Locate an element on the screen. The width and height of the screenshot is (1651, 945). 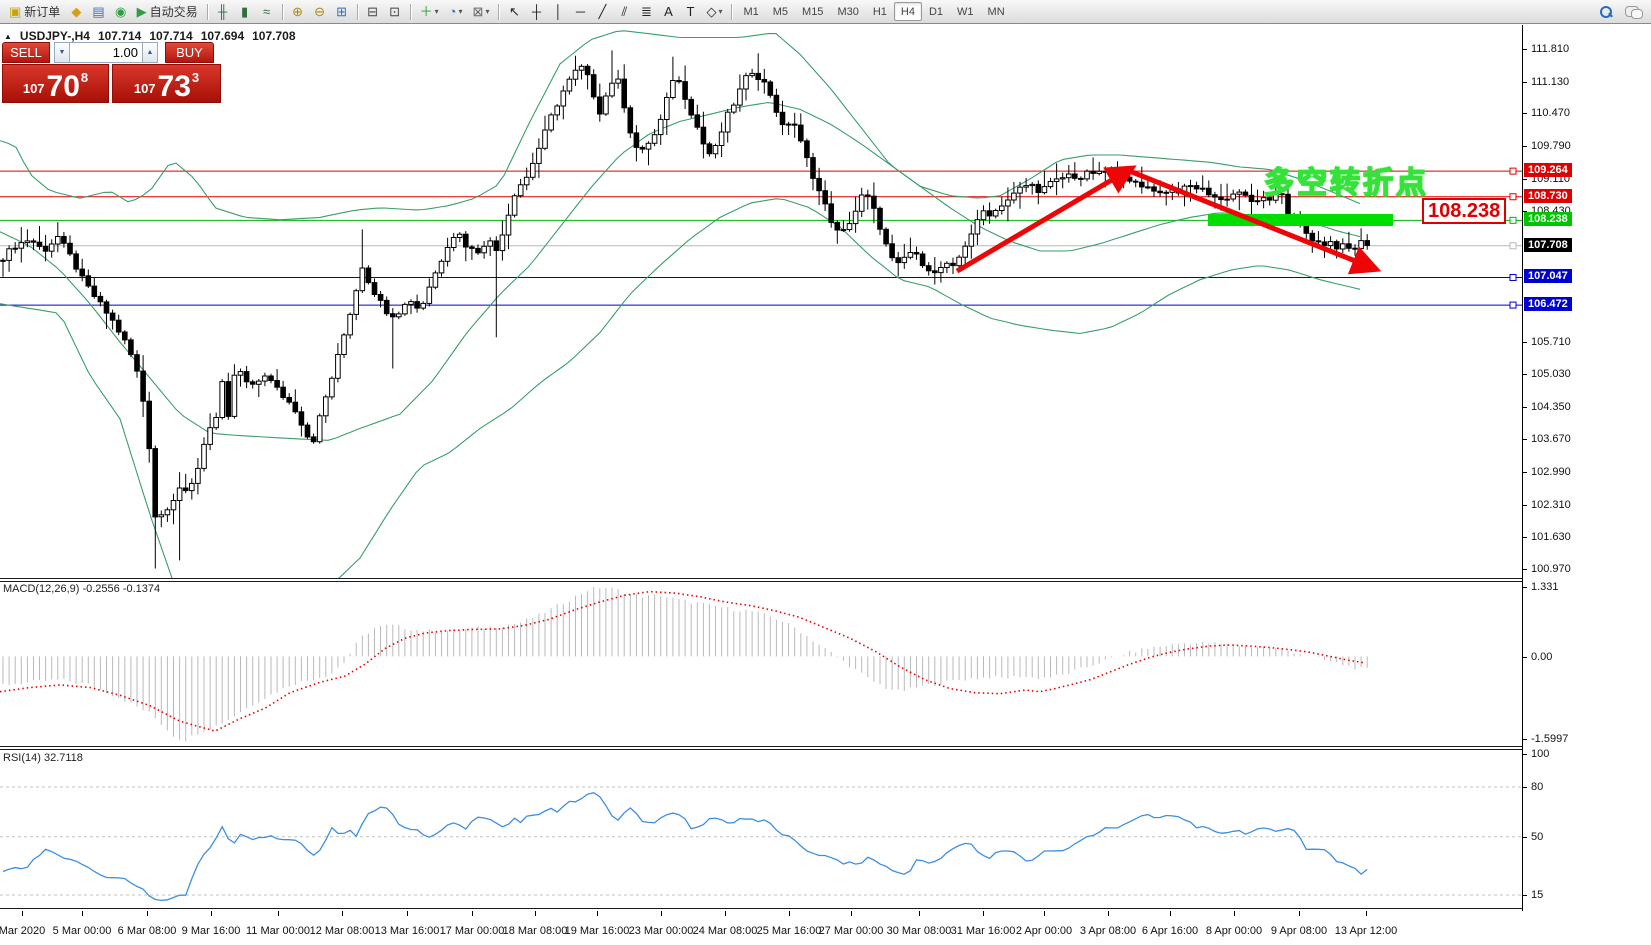
line-chart-icon: ≈ is located at coordinates (267, 12).